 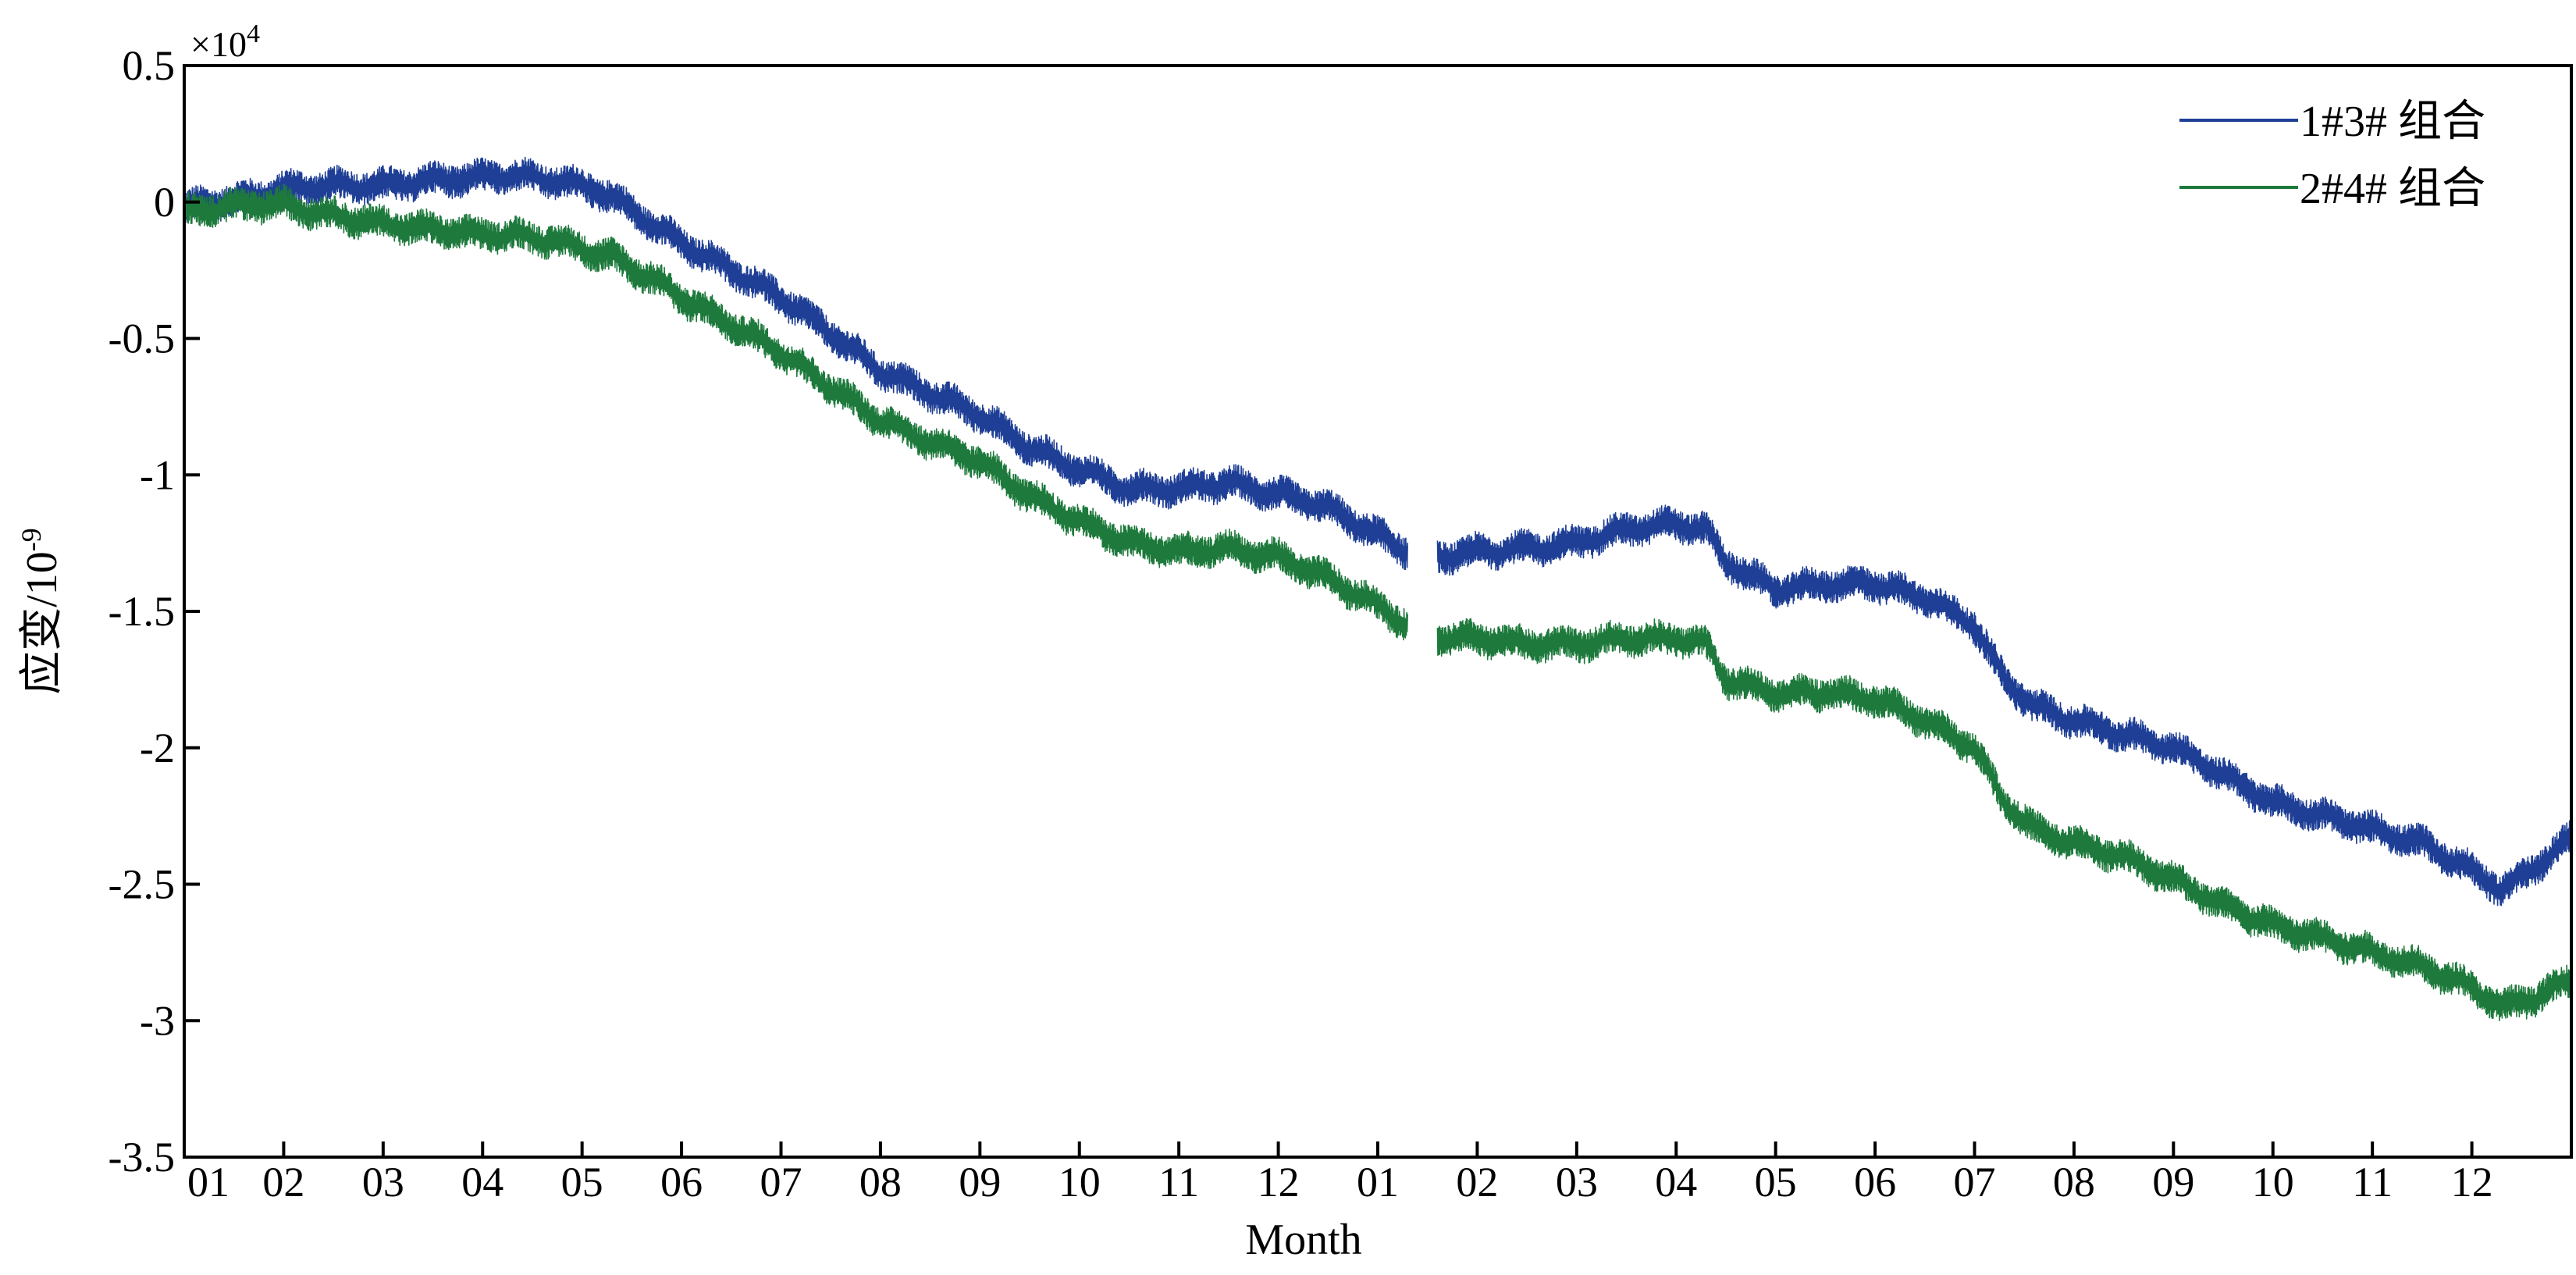 I want to click on legend-label-2: 2#4# 组合, so click(x=2392, y=189).